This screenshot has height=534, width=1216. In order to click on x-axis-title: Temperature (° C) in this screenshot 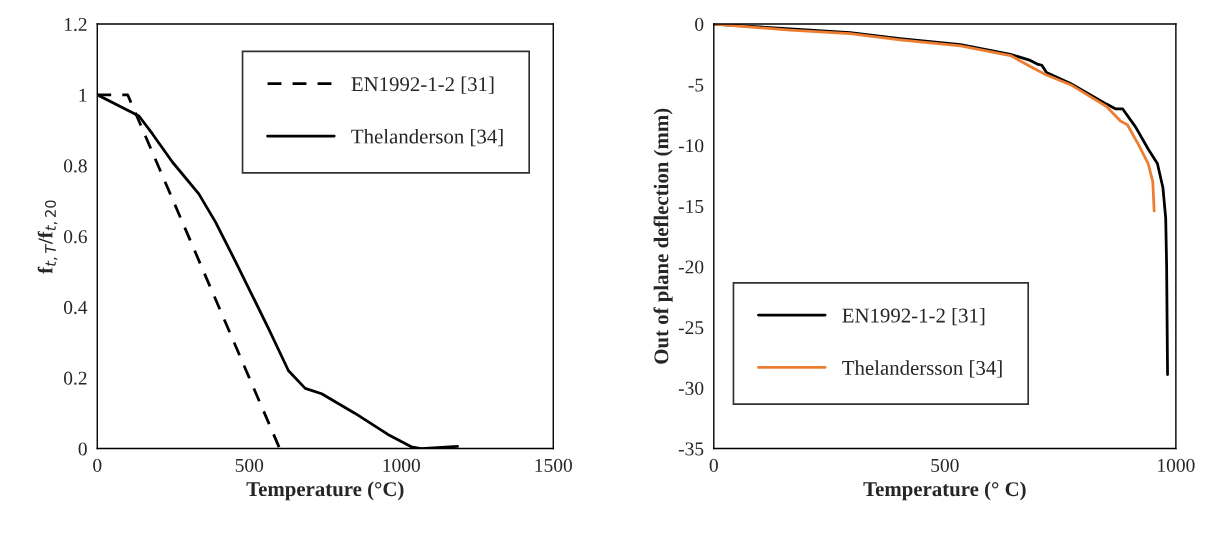, I will do `click(944, 491)`.